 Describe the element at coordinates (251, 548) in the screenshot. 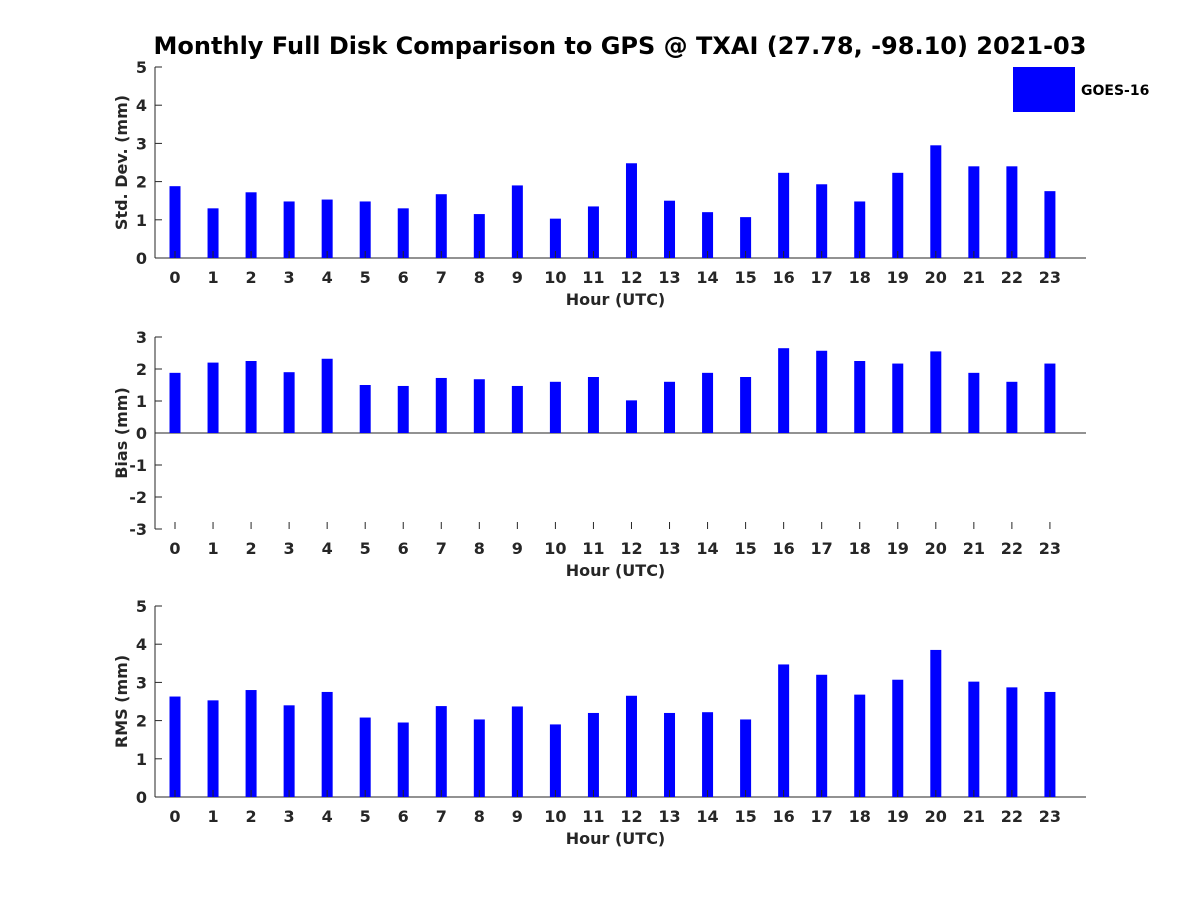

I see `x-tick-label: 2` at that location.